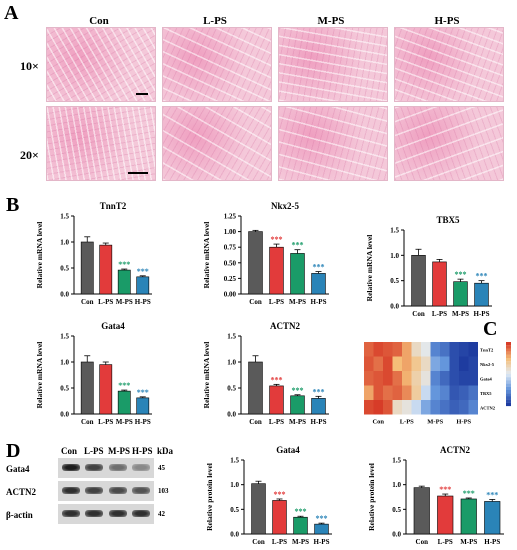 The height and width of the screenshot is (550, 517). What do you see at coordinates (161, 514) in the screenshot?
I see `blot-kda-beta-actin: 42` at bounding box center [161, 514].